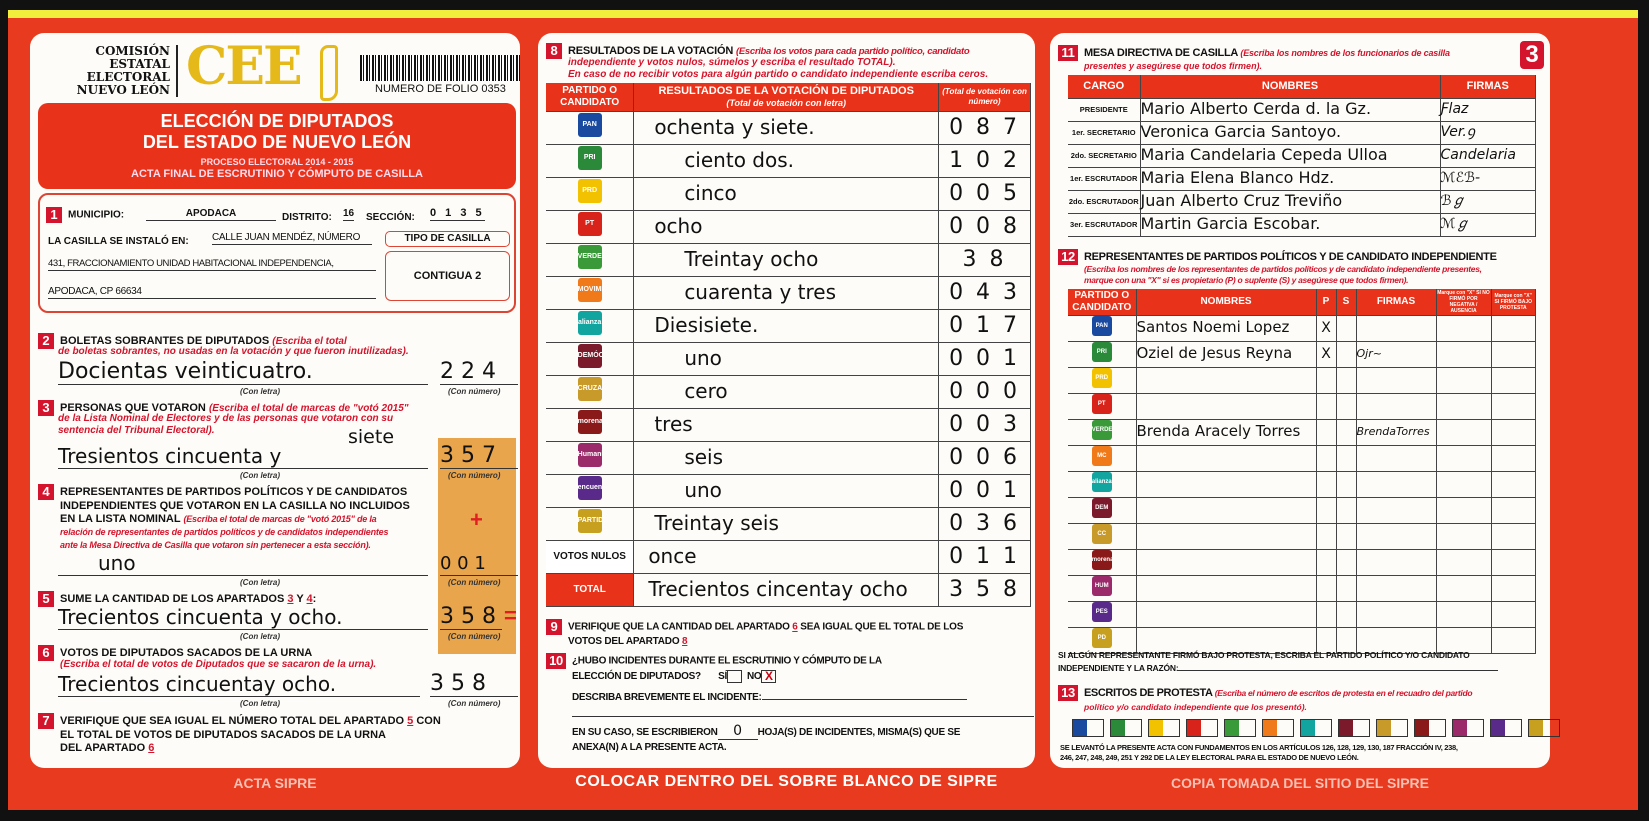 The height and width of the screenshot is (821, 1649). What do you see at coordinates (984, 590) in the screenshot?
I see `total-numero: 3 5 8` at bounding box center [984, 590].